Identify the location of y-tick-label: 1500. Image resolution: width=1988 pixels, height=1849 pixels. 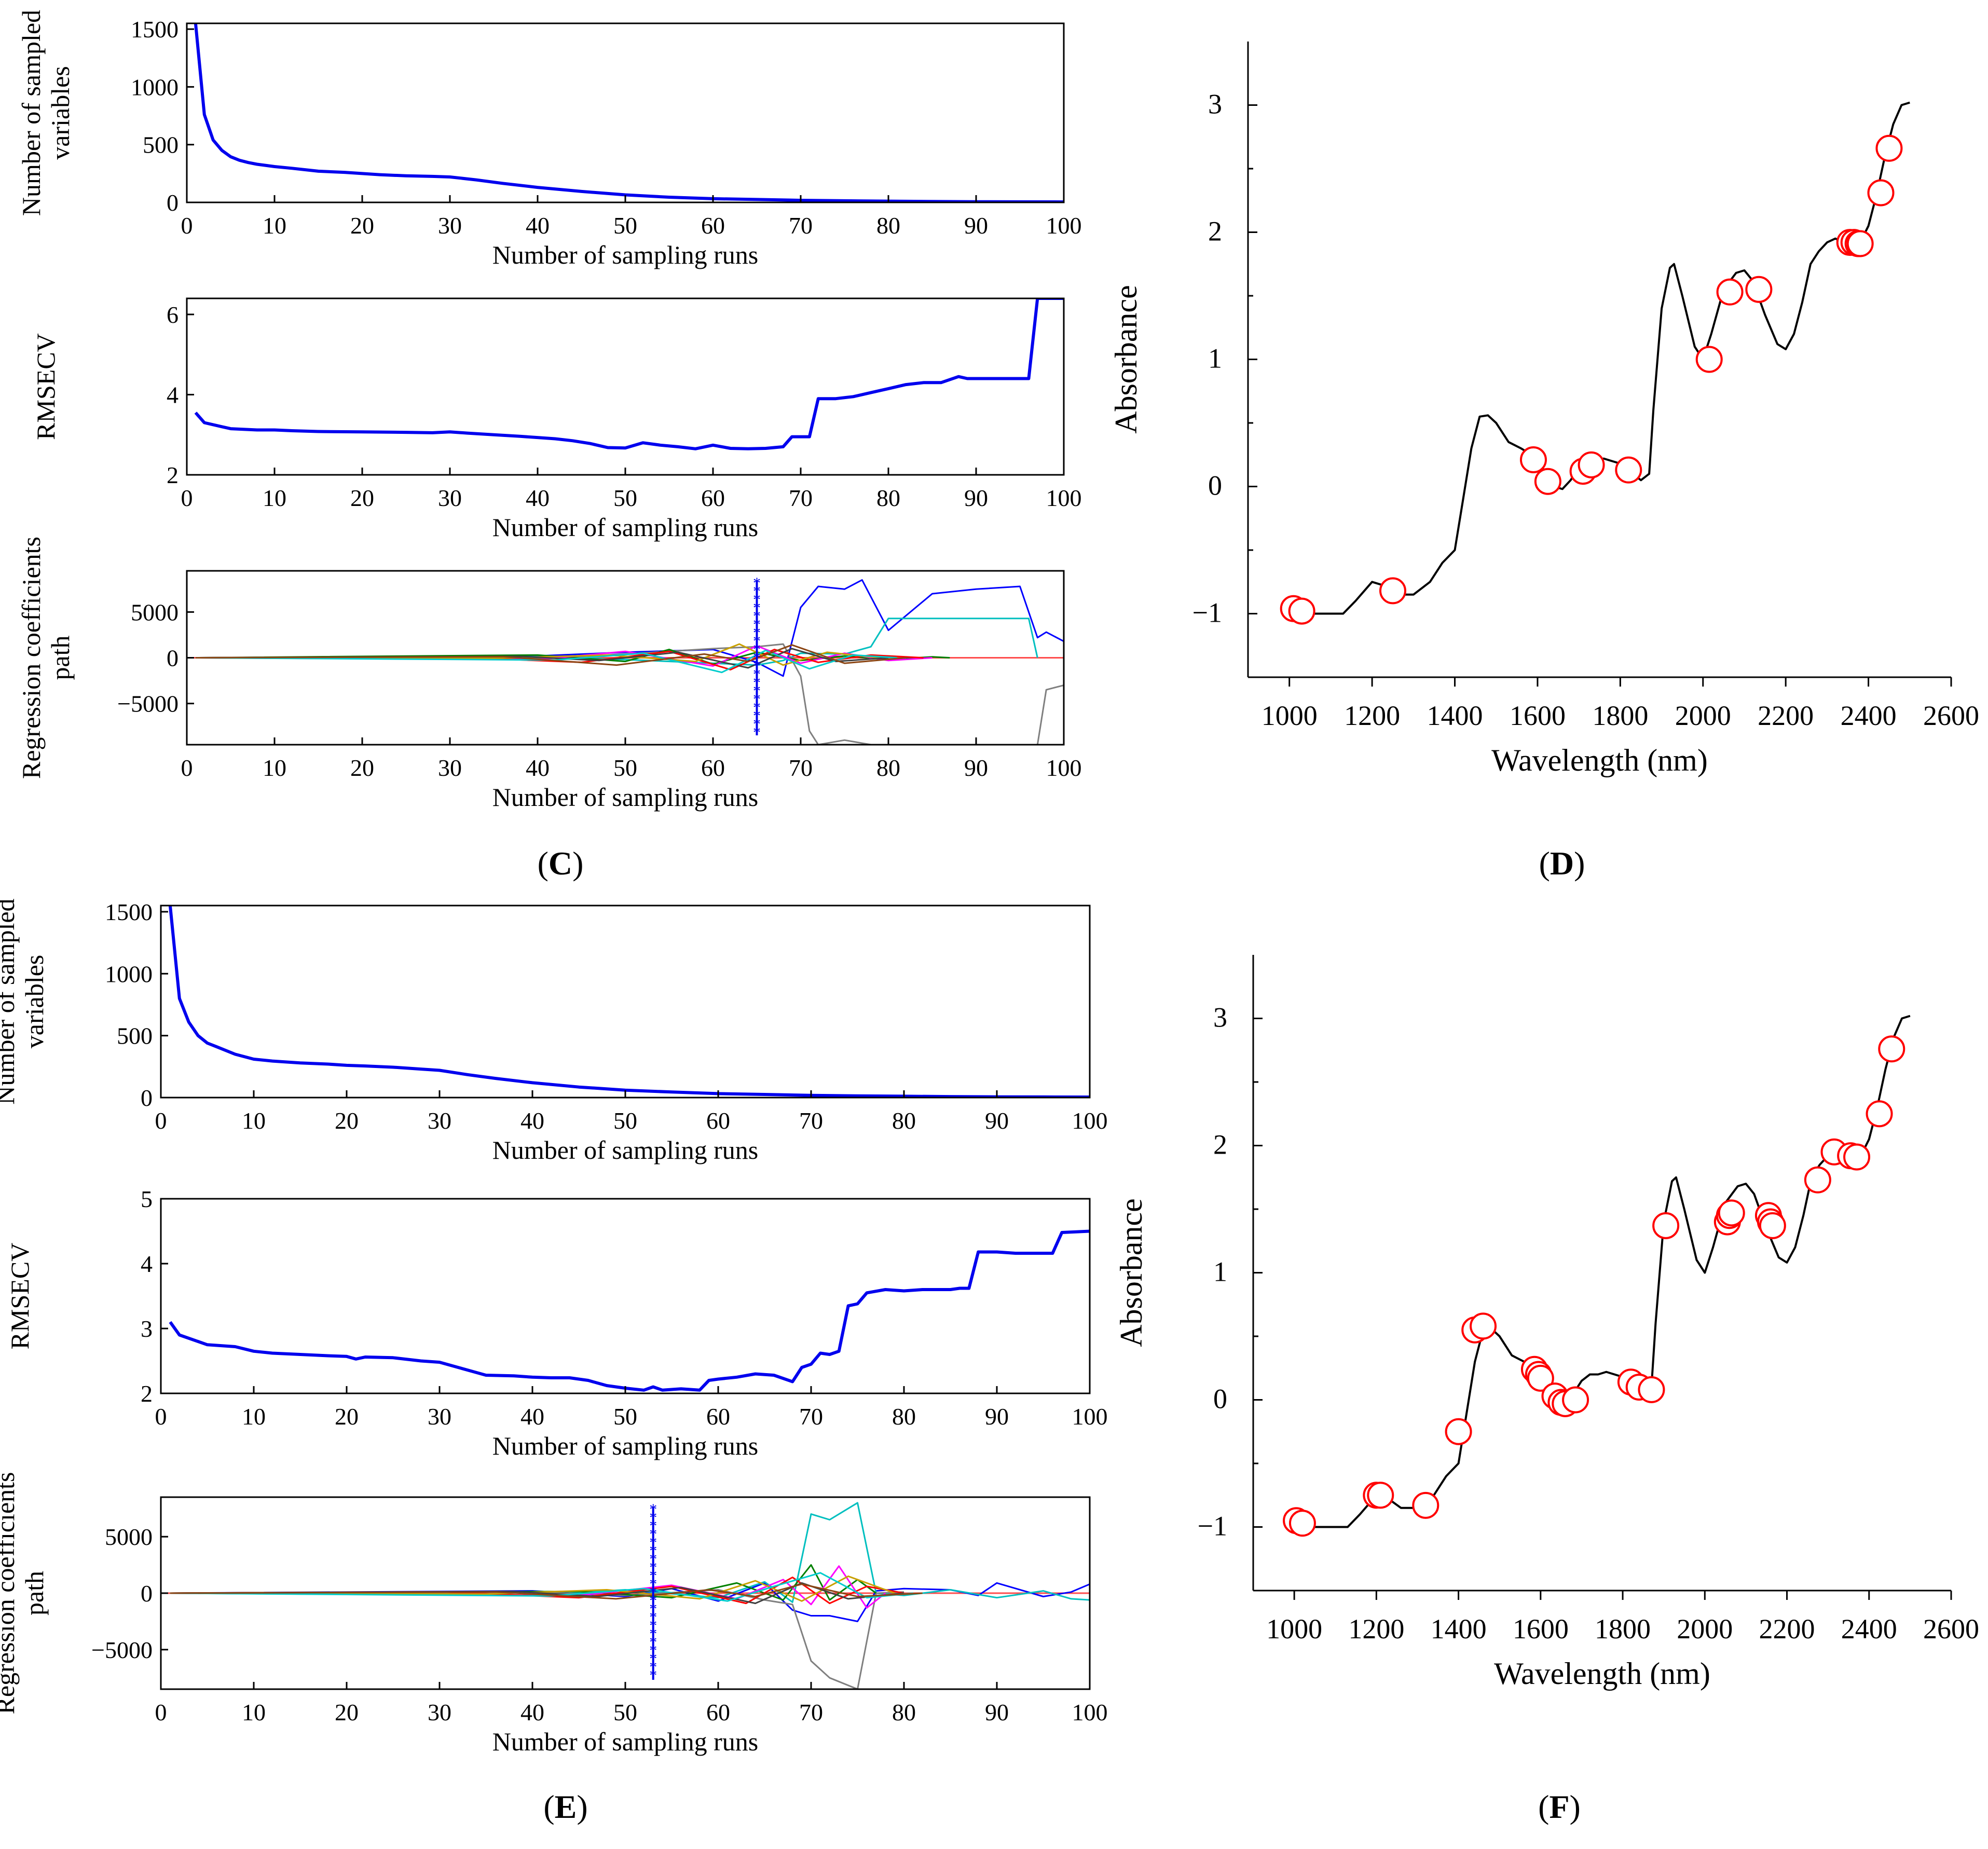
(129, 912).